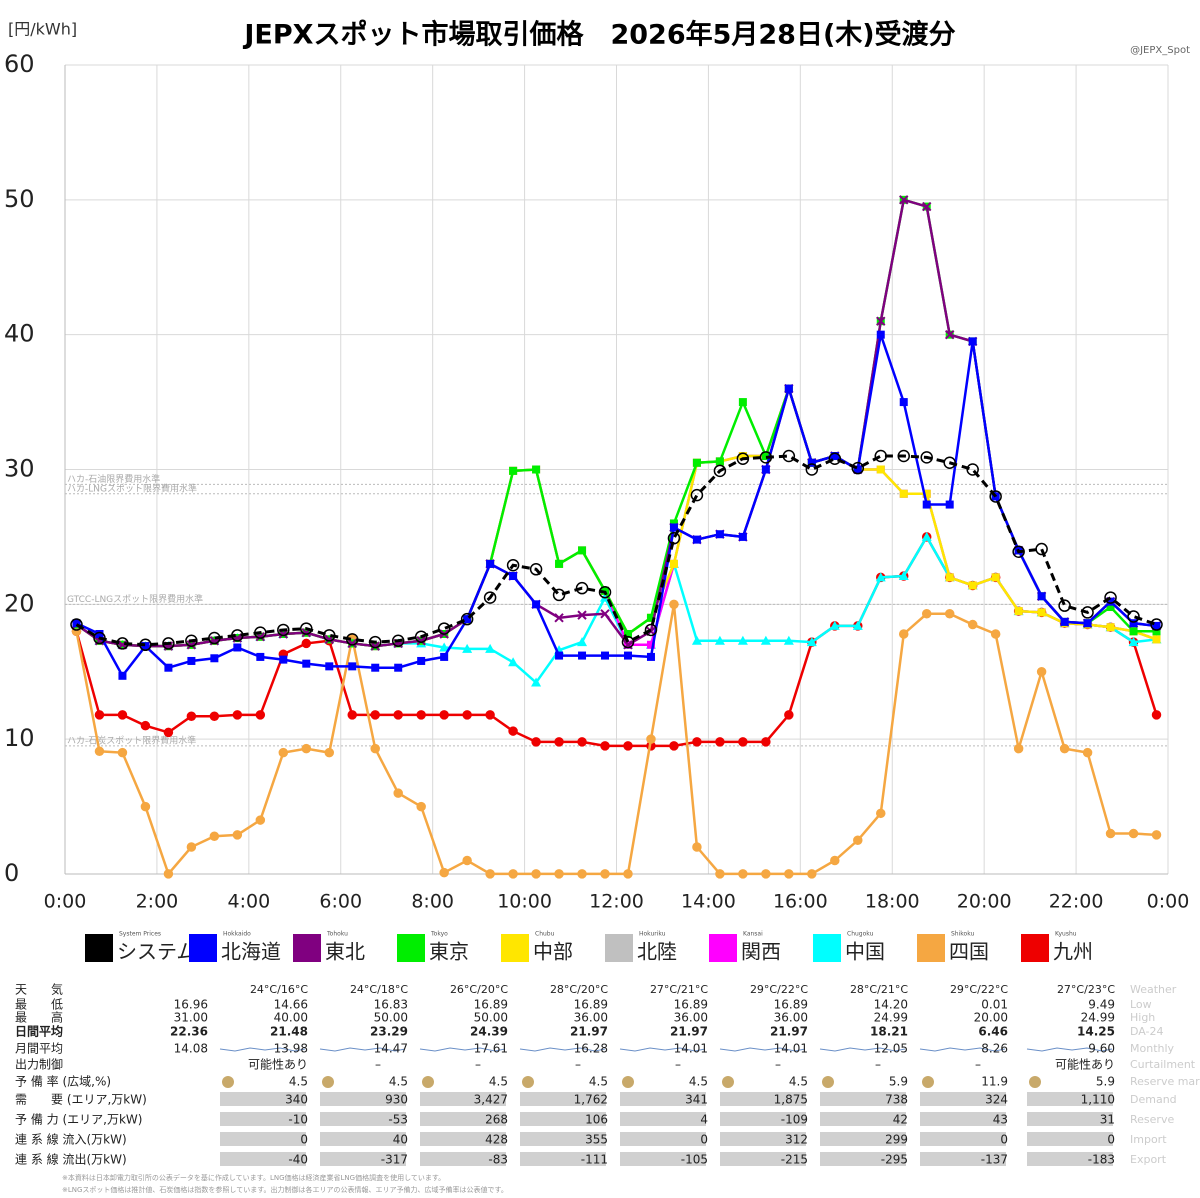  I want to click on cell: 20.00, so click(991, 1018).